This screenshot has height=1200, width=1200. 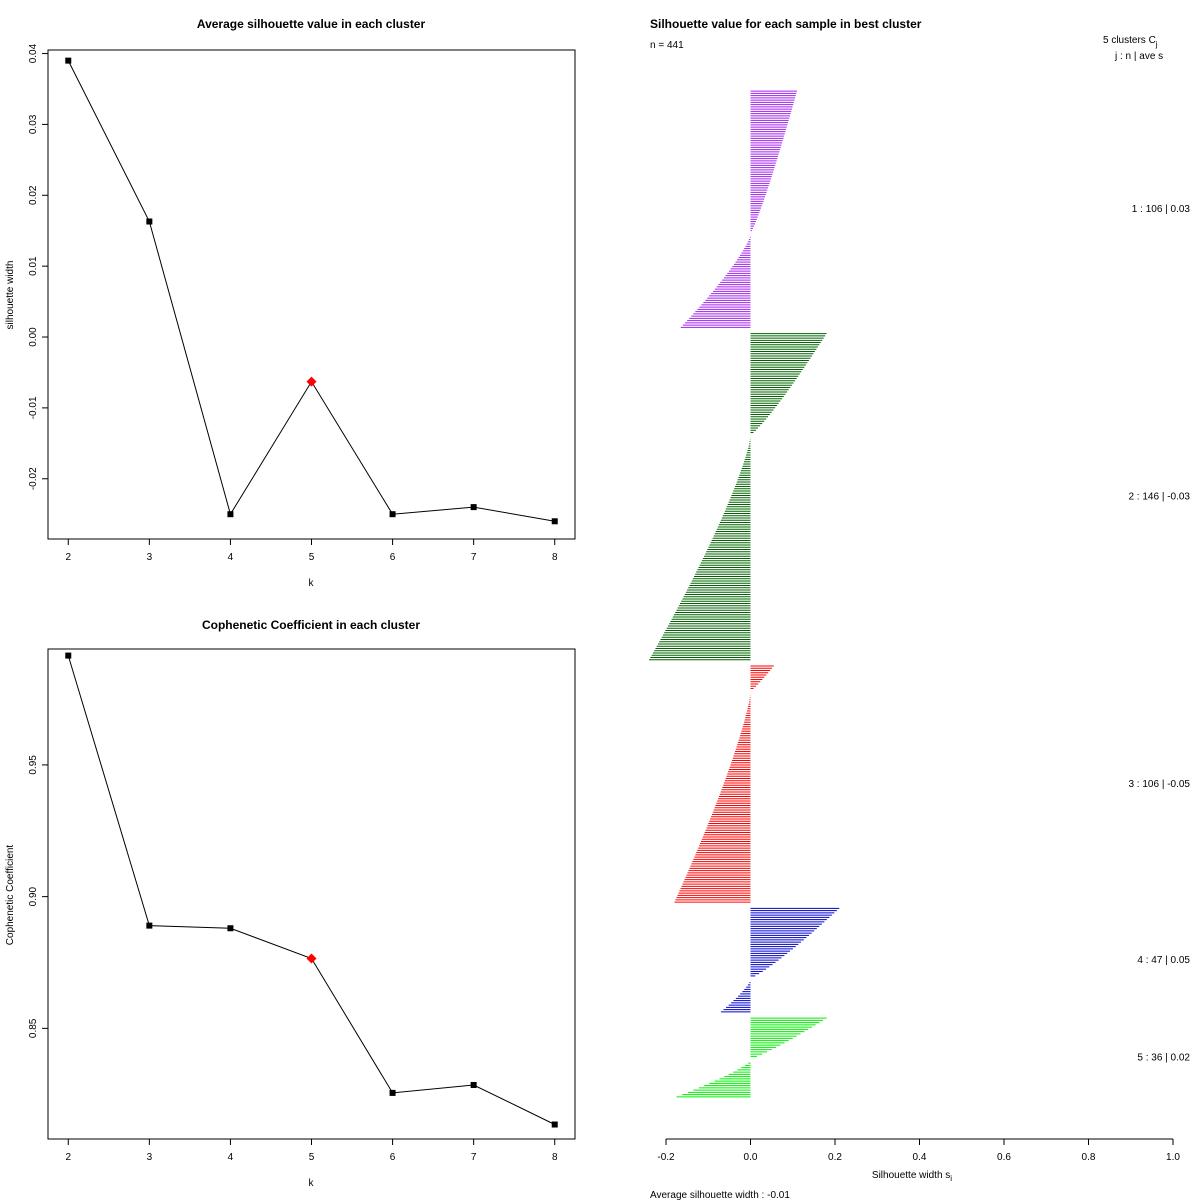 What do you see at coordinates (33, 1028) in the screenshot?
I see `y-tick-label: 0.85` at bounding box center [33, 1028].